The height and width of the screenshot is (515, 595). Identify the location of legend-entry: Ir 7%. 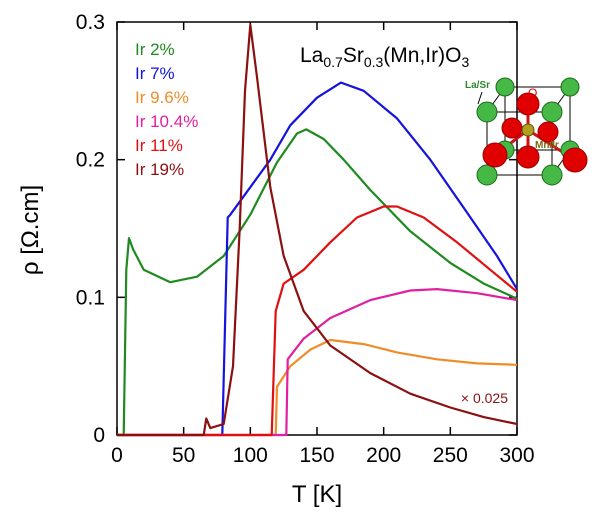
(155, 73).